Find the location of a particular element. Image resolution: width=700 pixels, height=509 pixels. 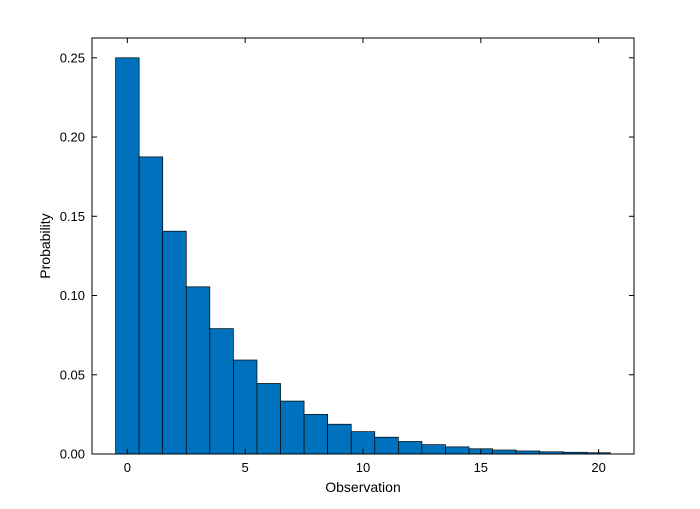

y-tick-label: 0.25 is located at coordinates (72, 57).